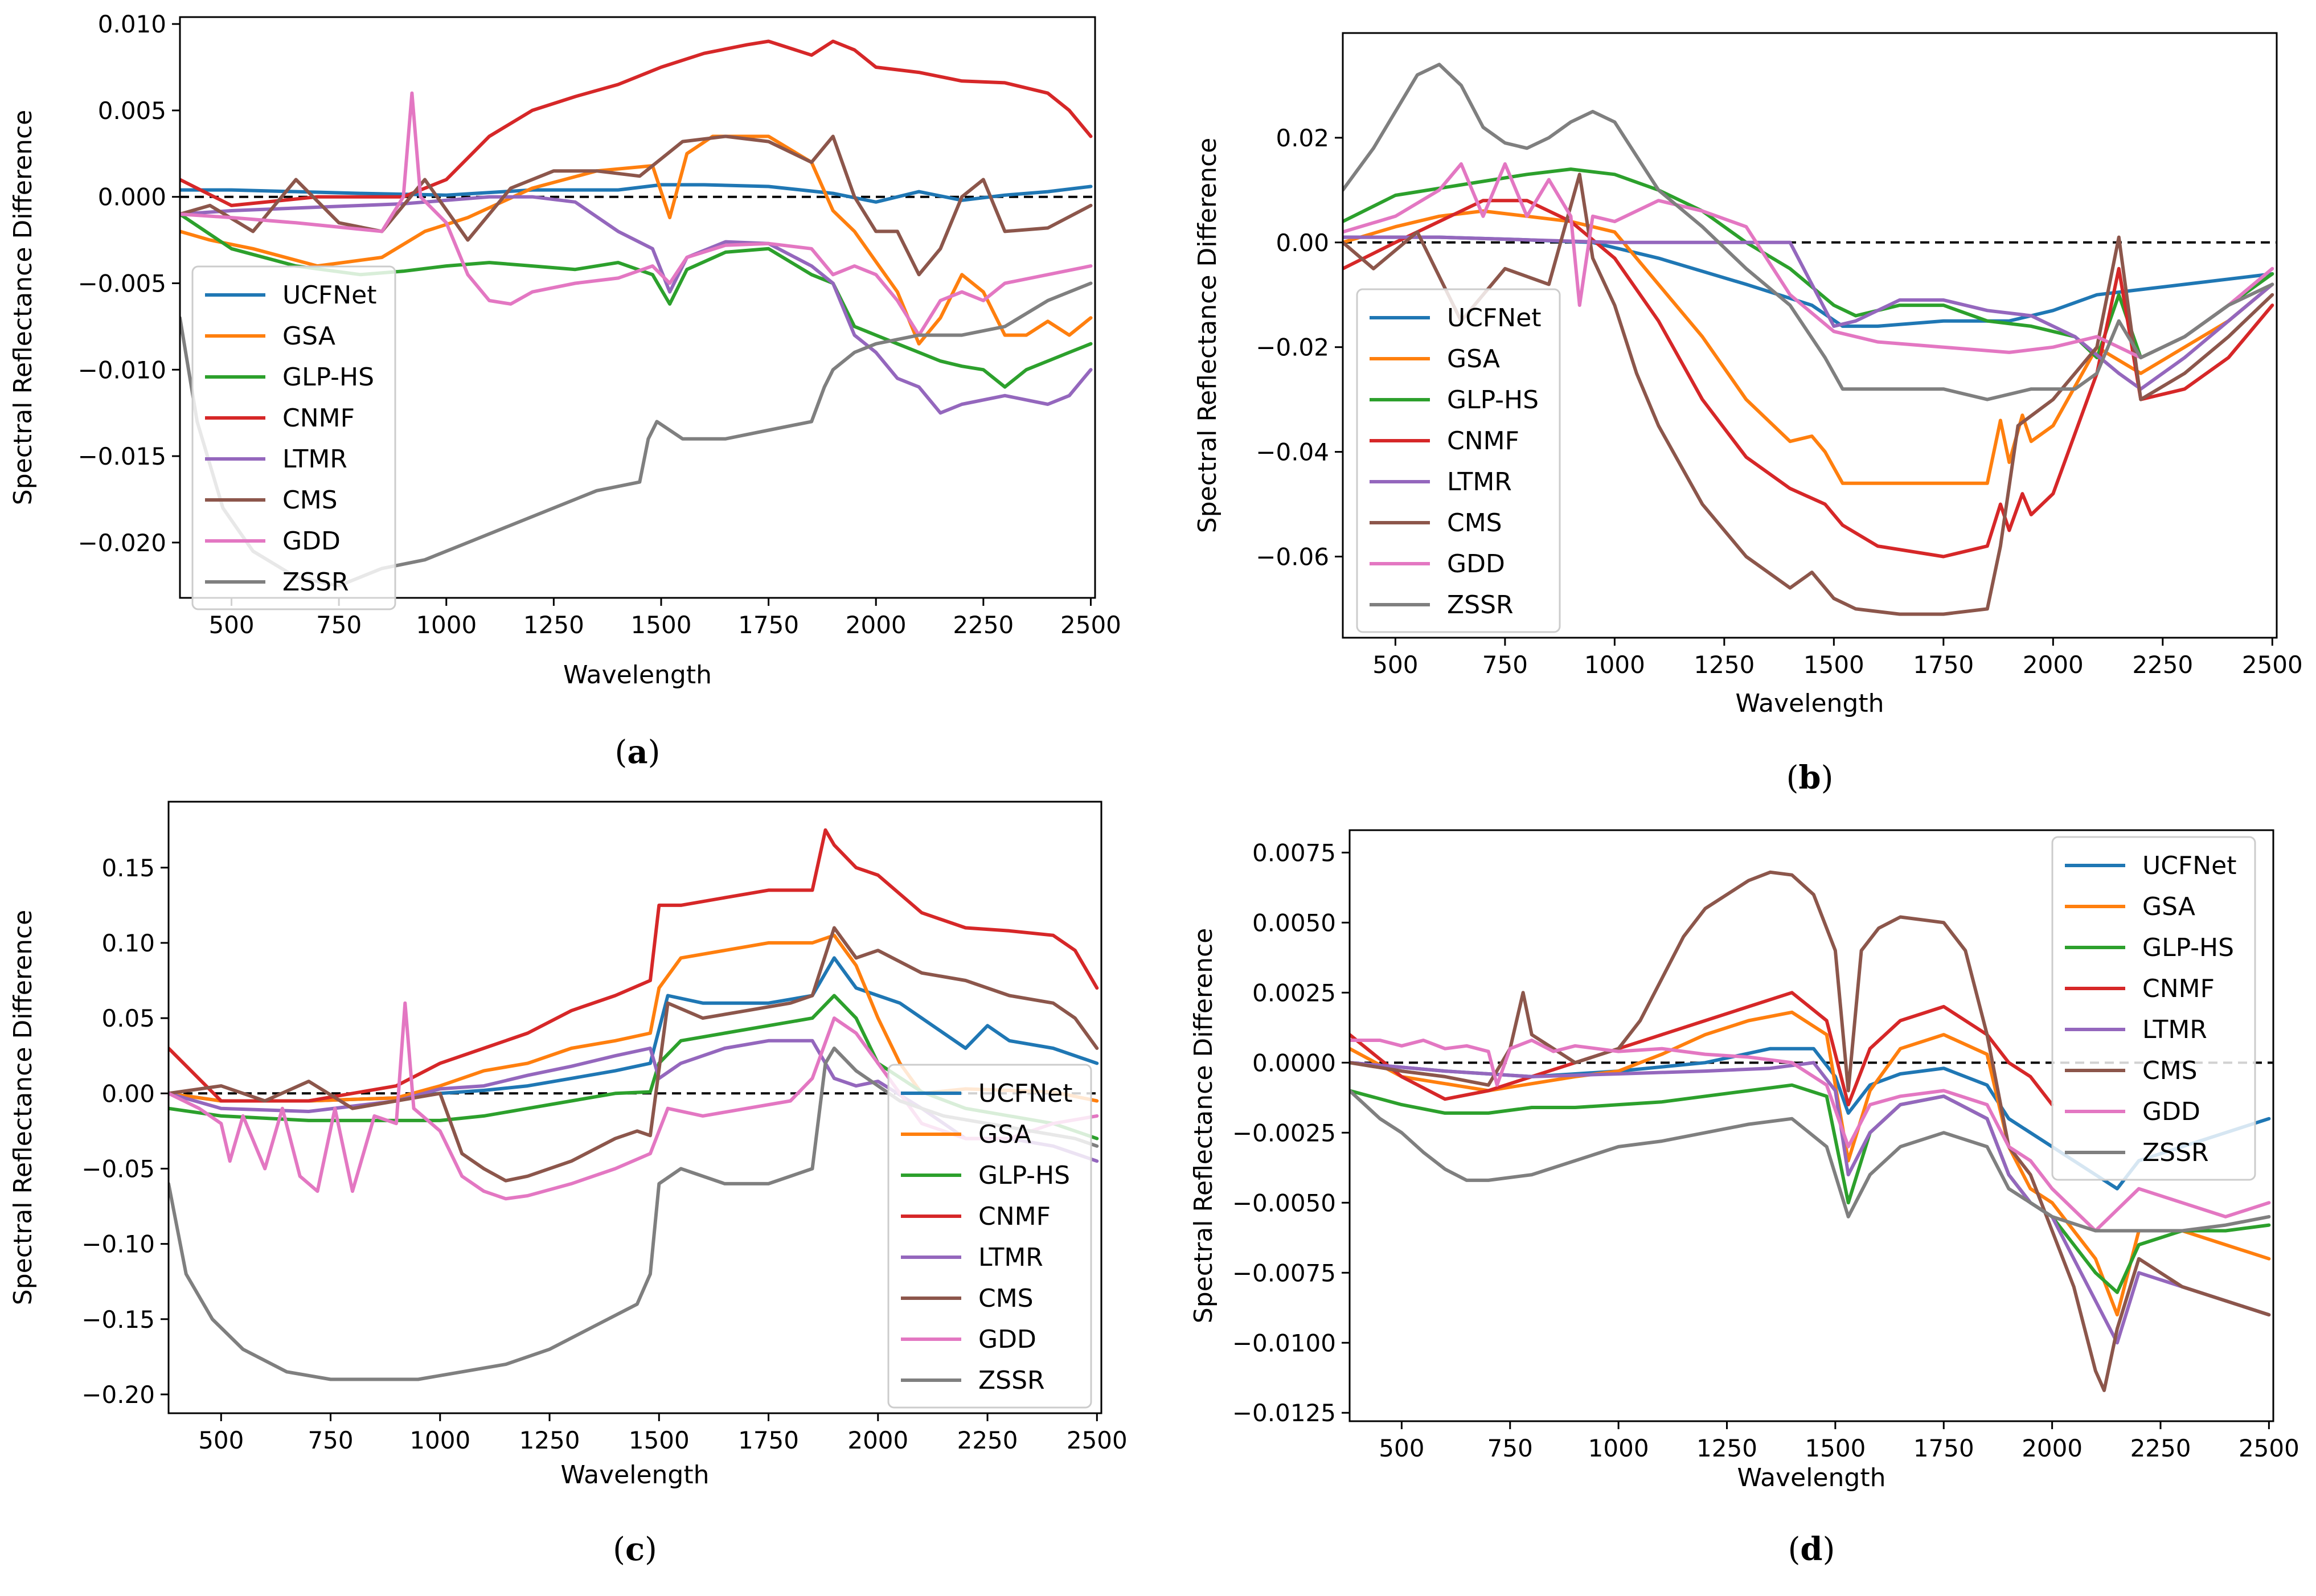  What do you see at coordinates (637, 752) in the screenshot?
I see `panel-caption: (a)` at bounding box center [637, 752].